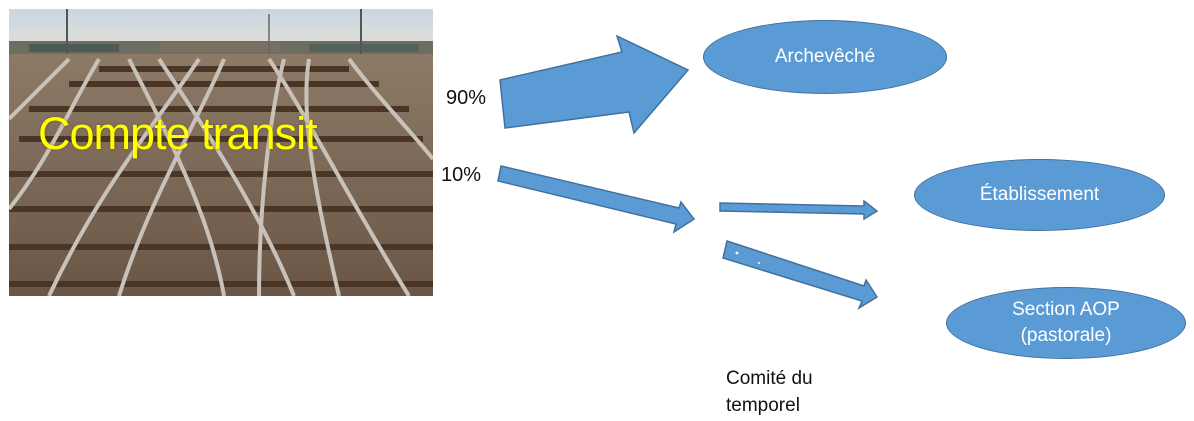  I want to click on arrow-large, so click(594, 84).